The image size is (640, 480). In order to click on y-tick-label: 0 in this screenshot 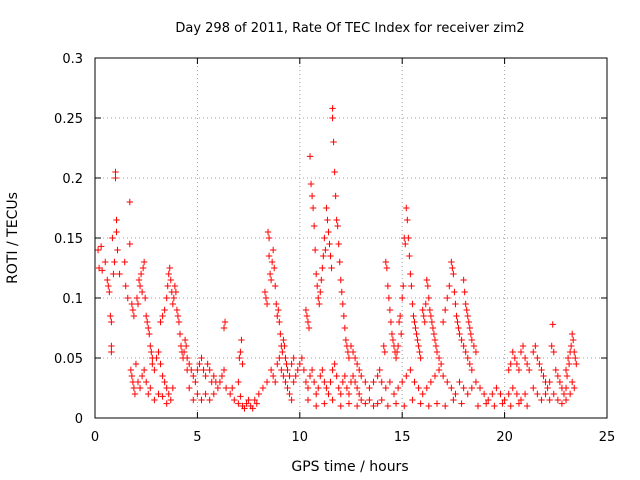, I will do `click(79, 419)`.